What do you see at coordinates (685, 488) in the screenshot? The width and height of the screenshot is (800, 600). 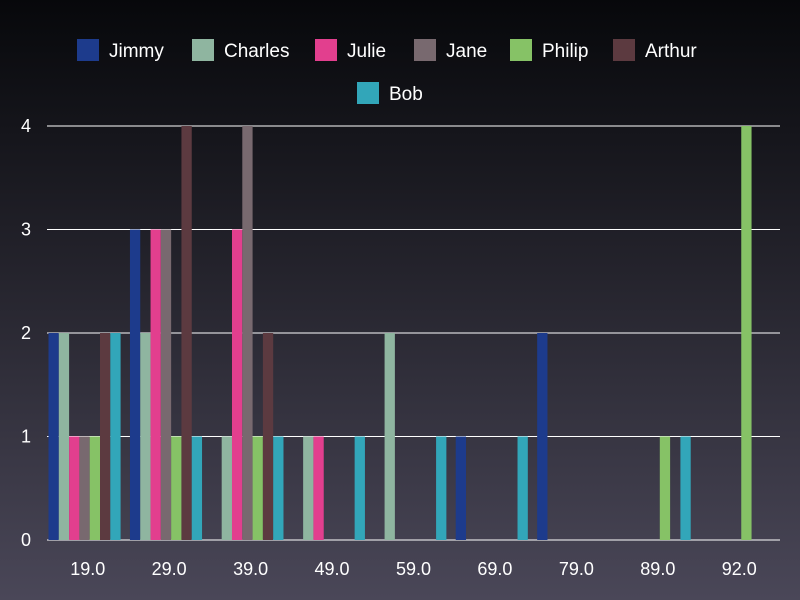 I see `bar-bob-89.0` at bounding box center [685, 488].